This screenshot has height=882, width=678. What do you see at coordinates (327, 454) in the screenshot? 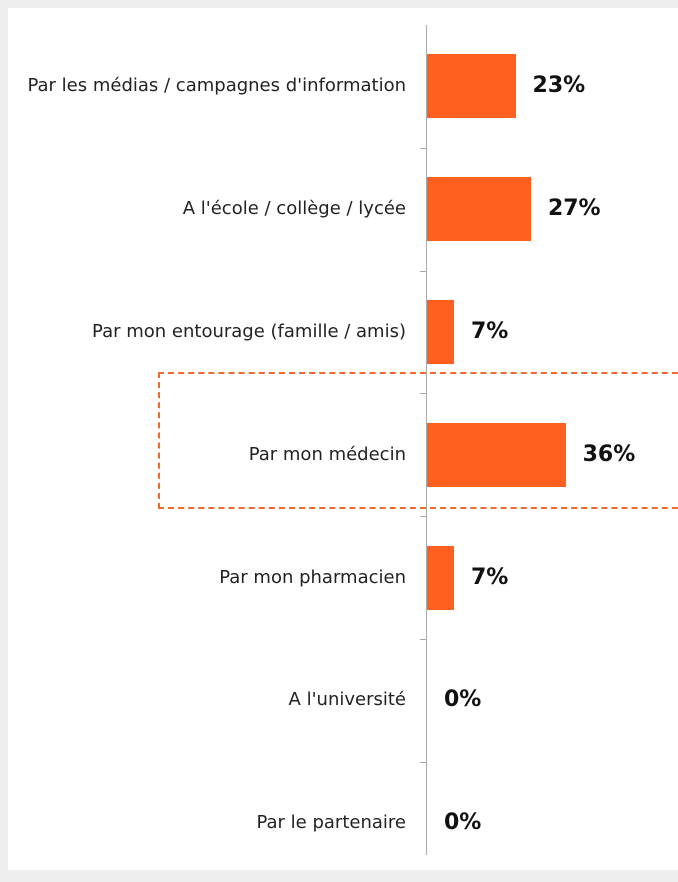
I see `category-text: Par mon médecin` at bounding box center [327, 454].